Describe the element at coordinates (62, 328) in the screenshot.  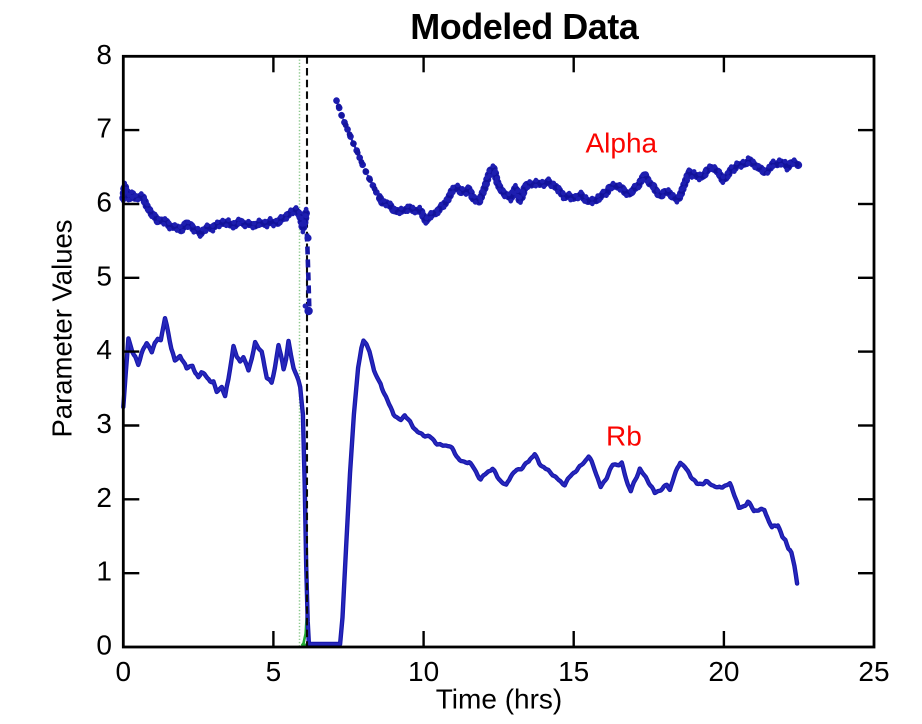
I see `svg-text: Parameter Values` at that location.